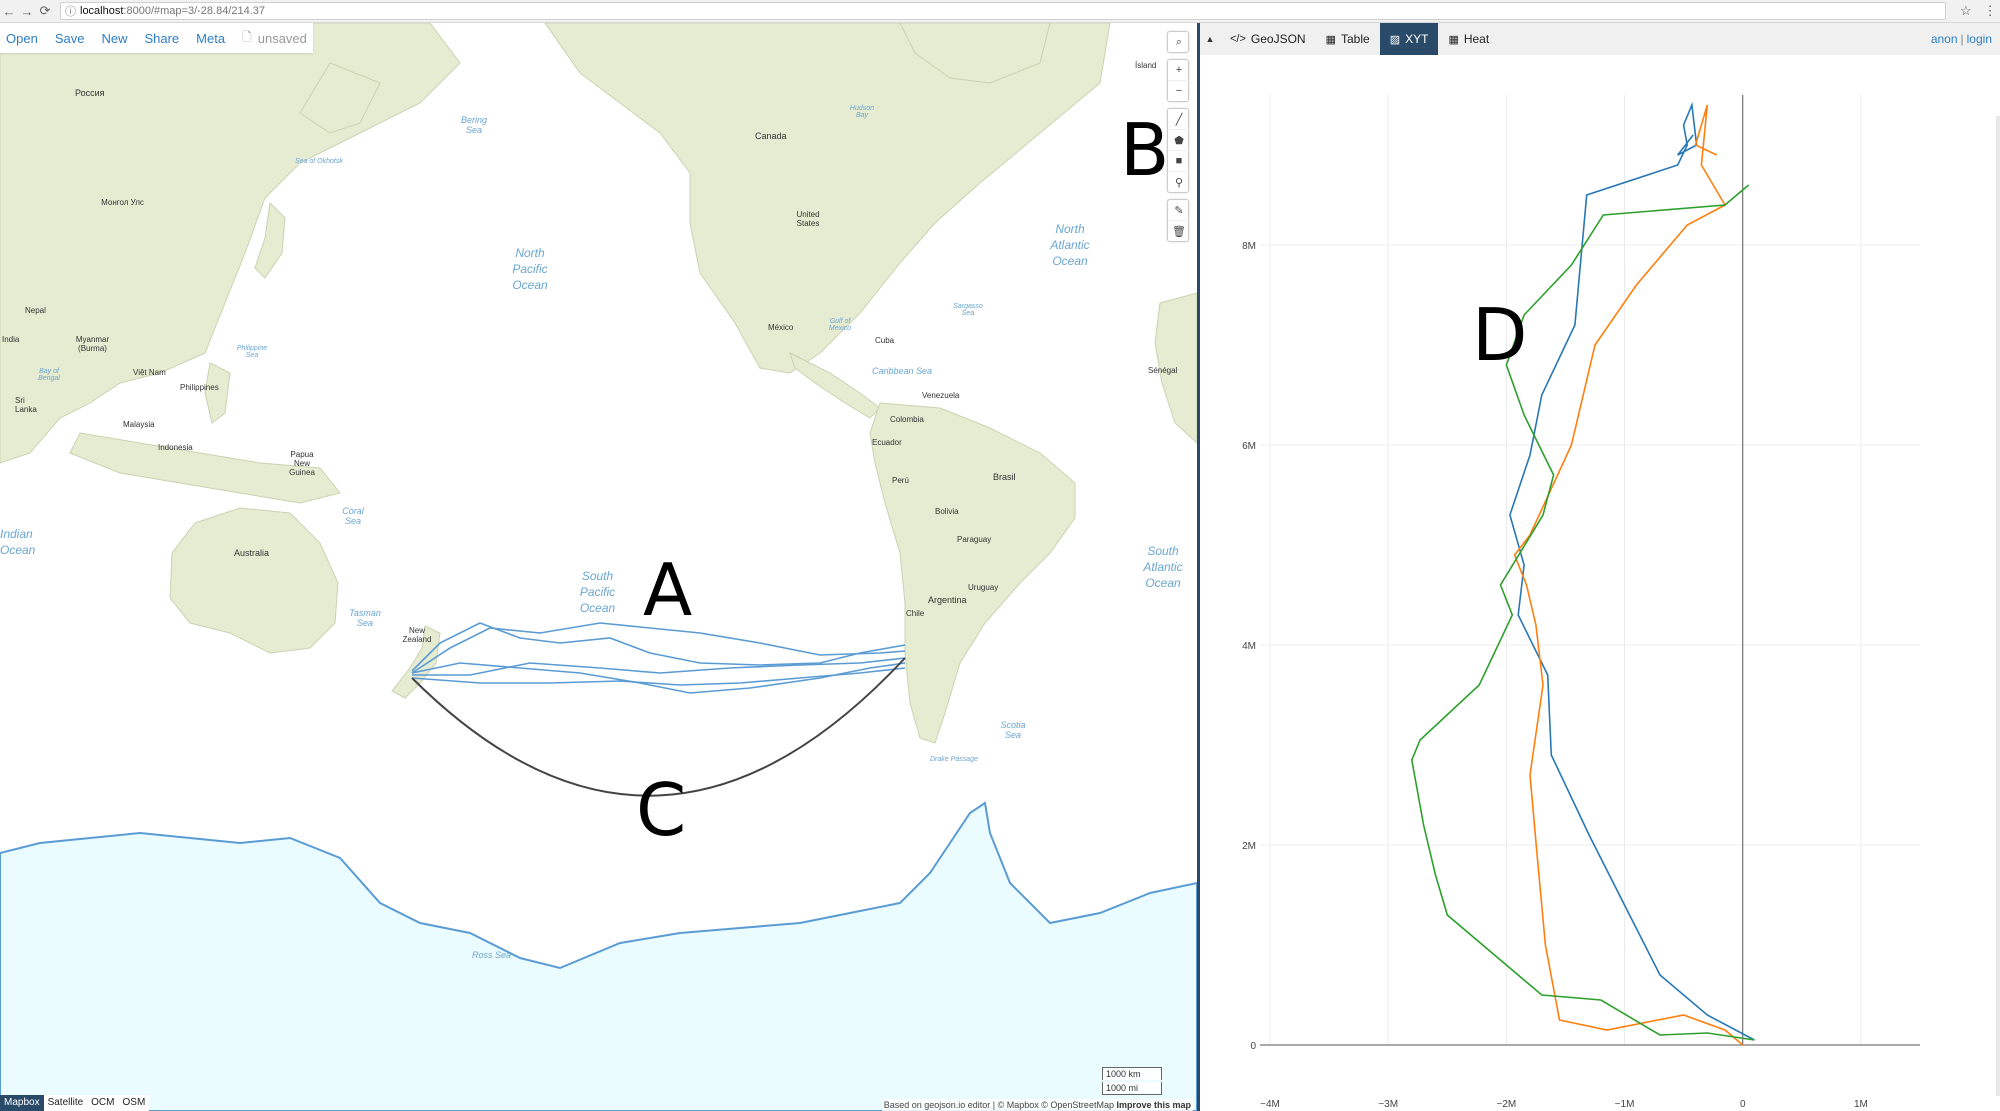 The height and width of the screenshot is (1111, 2000). Describe the element at coordinates (302, 463) in the screenshot. I see `map-label-papua: Papua New Guinea` at that location.